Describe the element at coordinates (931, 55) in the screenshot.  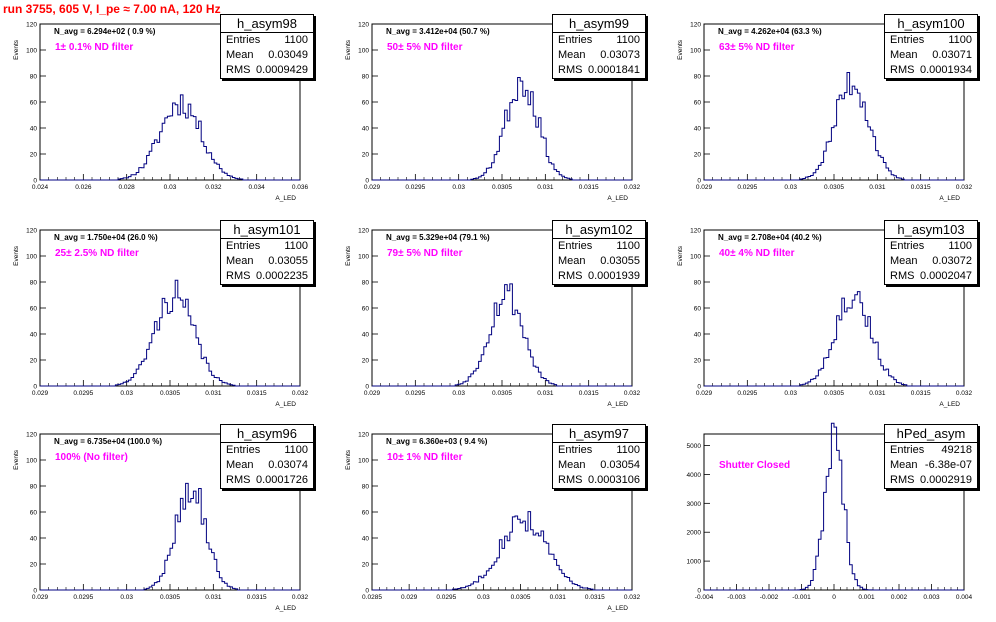
I see `stats-row-mean: Mean 0.03071` at that location.